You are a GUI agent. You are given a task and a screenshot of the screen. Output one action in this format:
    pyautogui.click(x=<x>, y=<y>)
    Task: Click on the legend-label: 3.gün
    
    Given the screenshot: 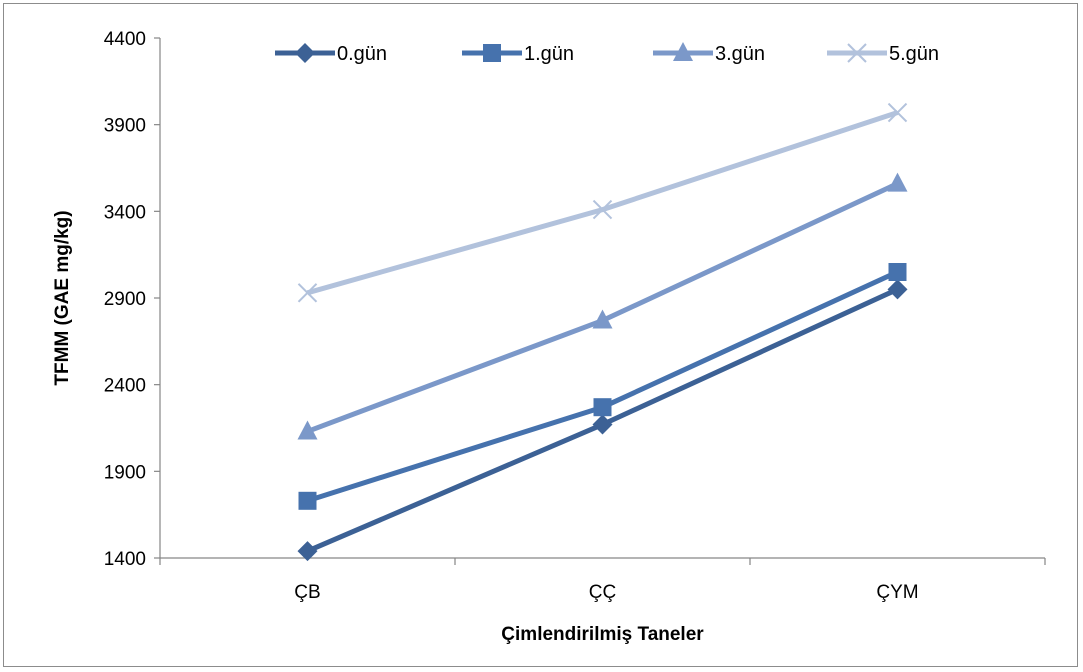 What is the action you would take?
    pyautogui.click(x=740, y=54)
    